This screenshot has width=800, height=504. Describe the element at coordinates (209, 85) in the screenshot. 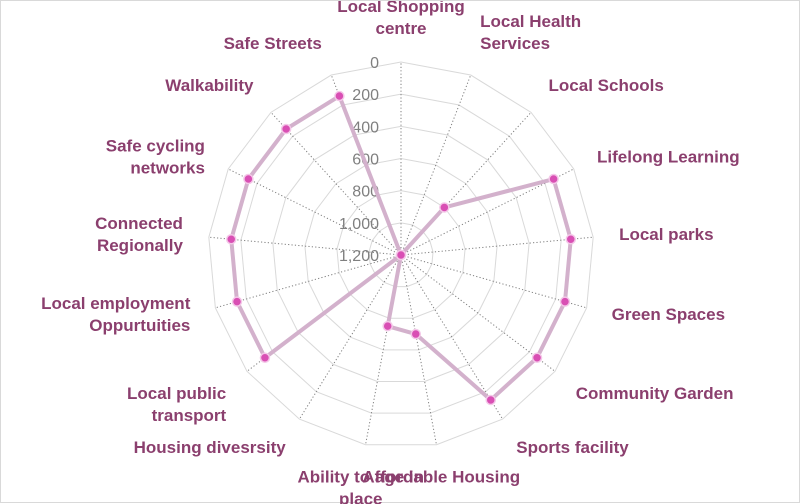

I see `category-label-2: Walkability` at that location.